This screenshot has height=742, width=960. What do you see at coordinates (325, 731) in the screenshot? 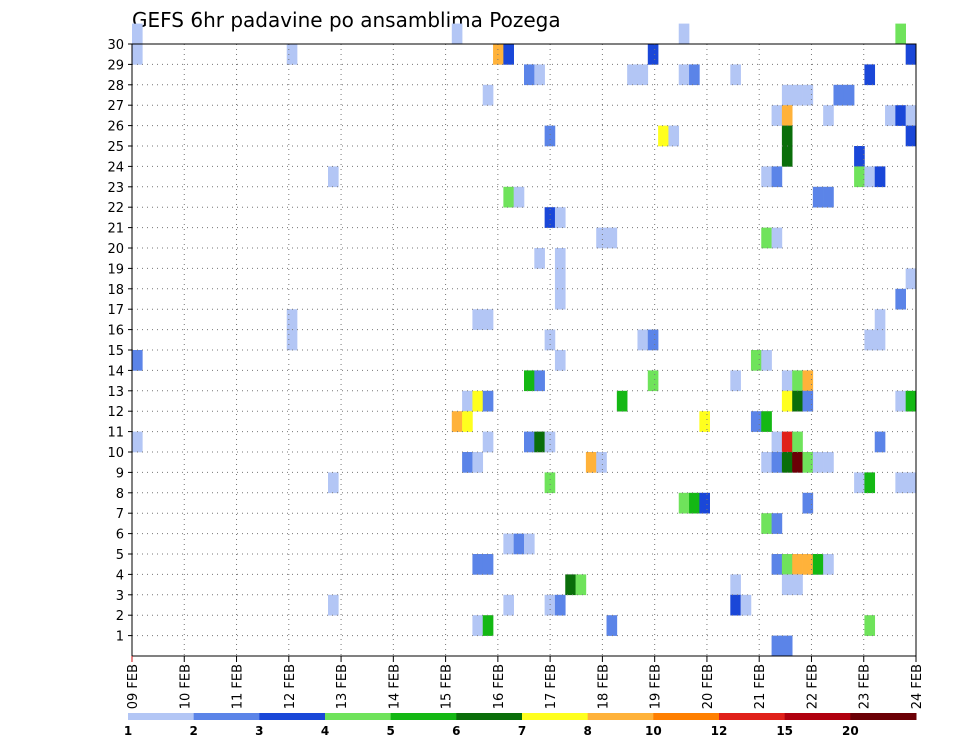
I see `colorbar-label: 4` at bounding box center [325, 731].